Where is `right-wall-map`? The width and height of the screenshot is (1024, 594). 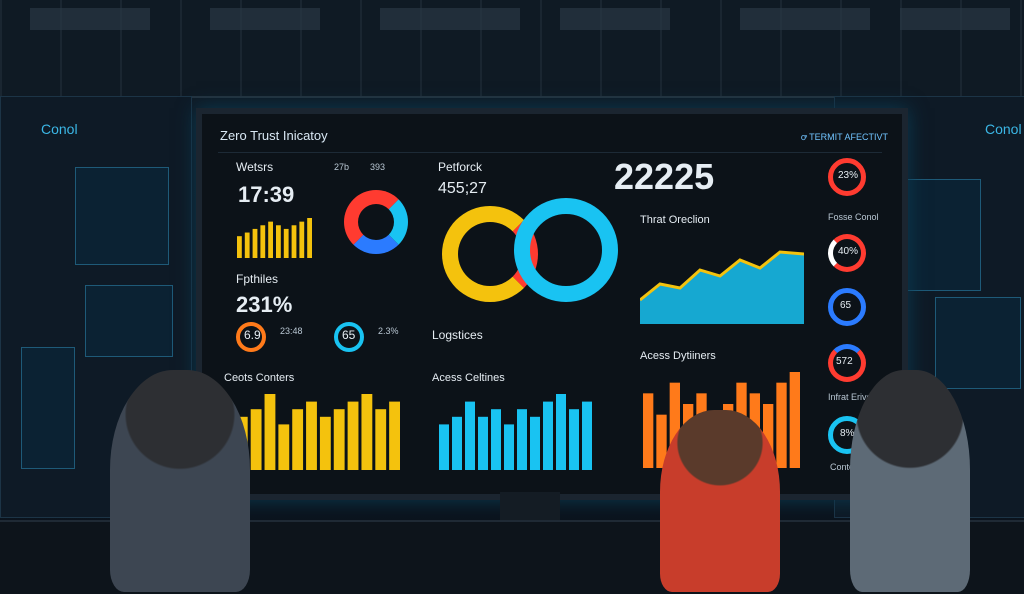 right-wall-map is located at coordinates (941, 235).